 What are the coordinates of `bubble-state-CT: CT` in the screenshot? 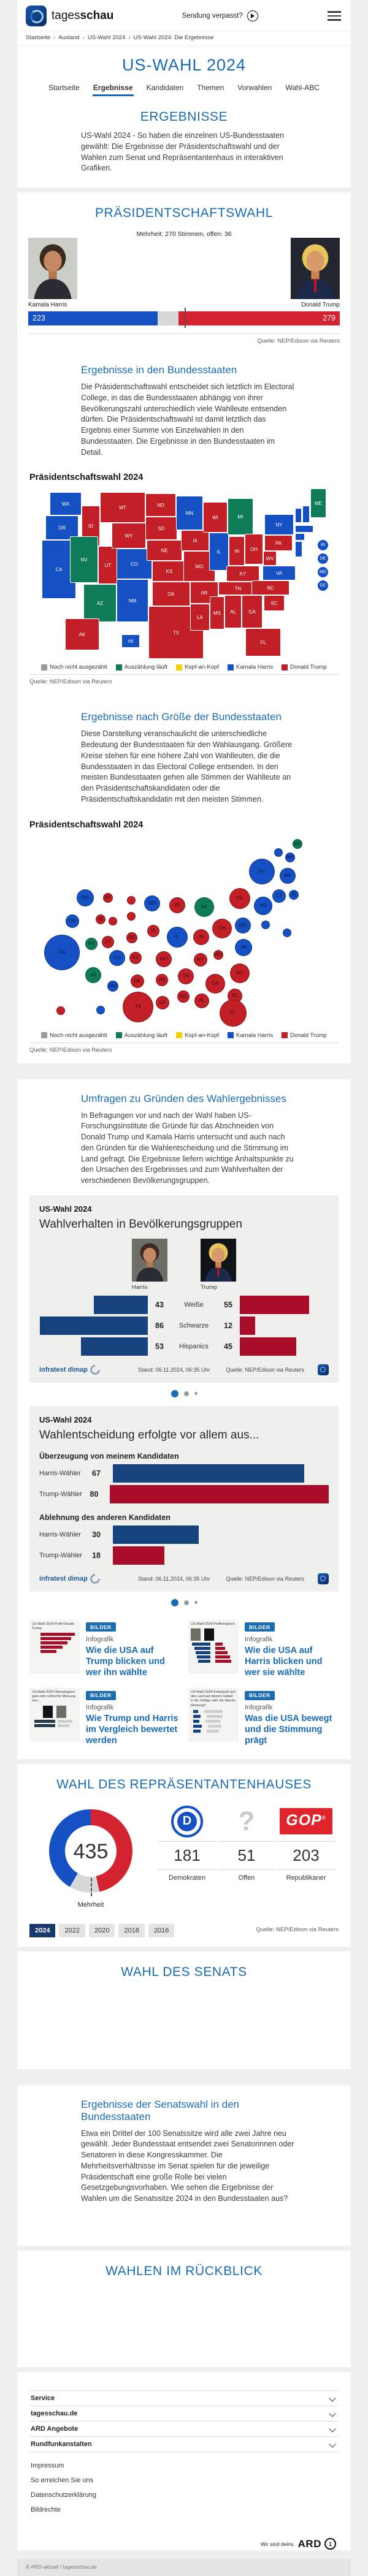 It's located at (279, 896).